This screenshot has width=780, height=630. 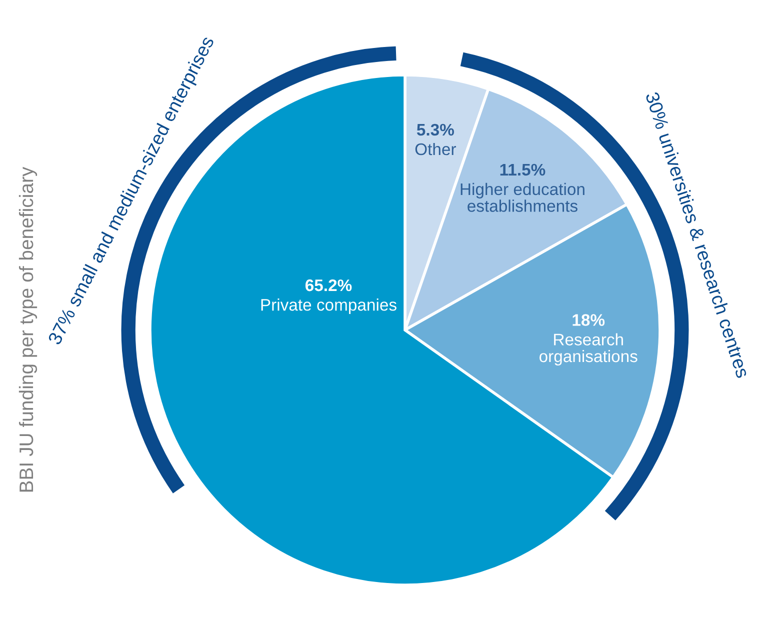 I want to click on data-label: 11.5%, so click(x=523, y=170).